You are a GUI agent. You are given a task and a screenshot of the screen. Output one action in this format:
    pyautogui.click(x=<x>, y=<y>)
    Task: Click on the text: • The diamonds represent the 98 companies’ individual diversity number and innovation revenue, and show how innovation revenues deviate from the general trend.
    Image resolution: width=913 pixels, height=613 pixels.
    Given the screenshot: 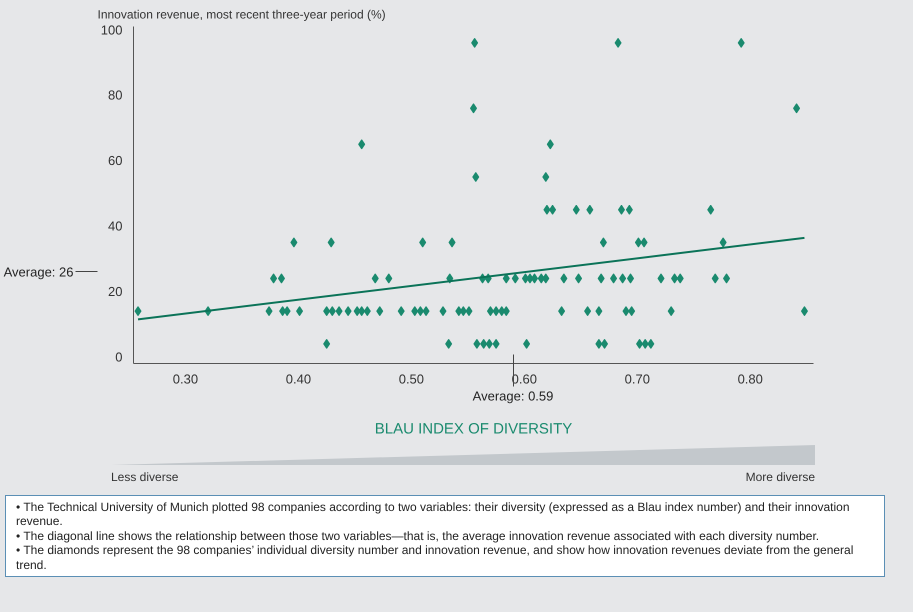 What is the action you would take?
    pyautogui.click(x=435, y=557)
    